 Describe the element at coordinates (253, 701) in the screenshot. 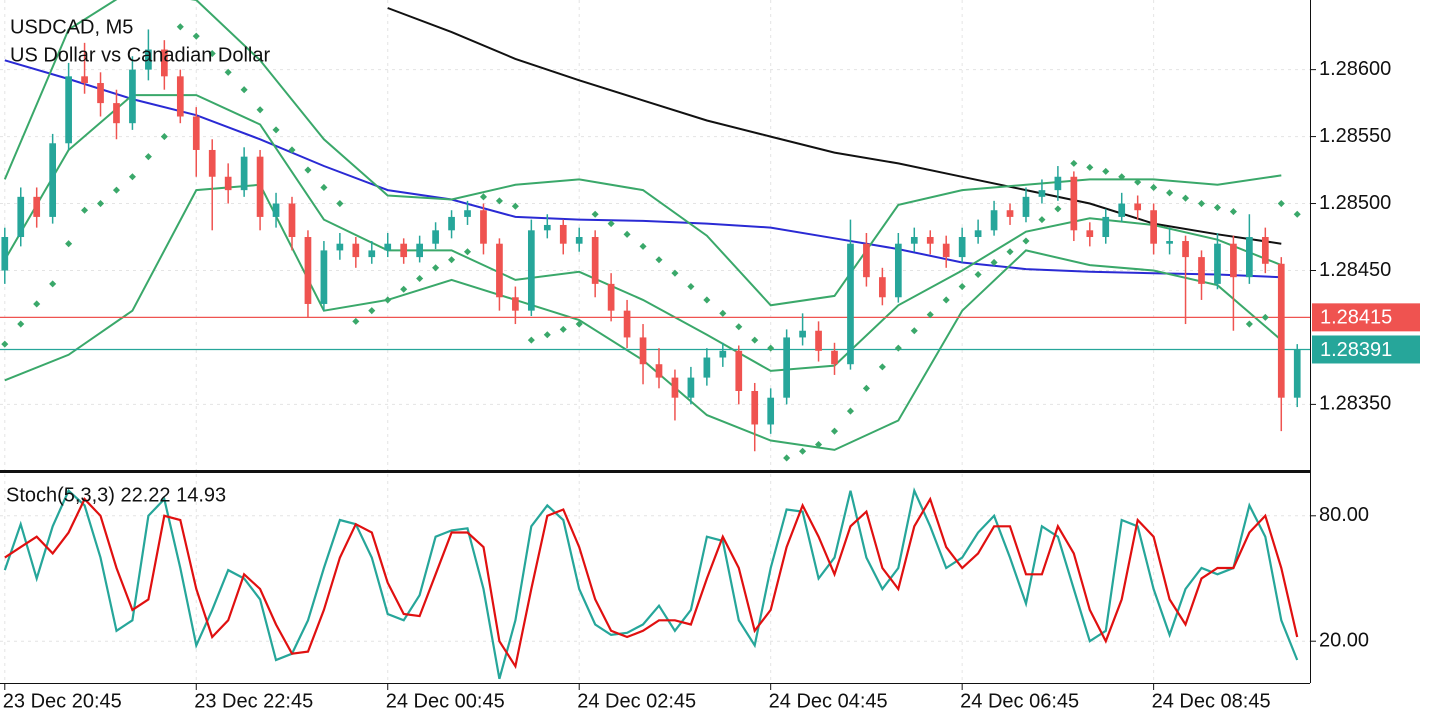

I see `x-tick-label: 23 Dec 22:45` at that location.